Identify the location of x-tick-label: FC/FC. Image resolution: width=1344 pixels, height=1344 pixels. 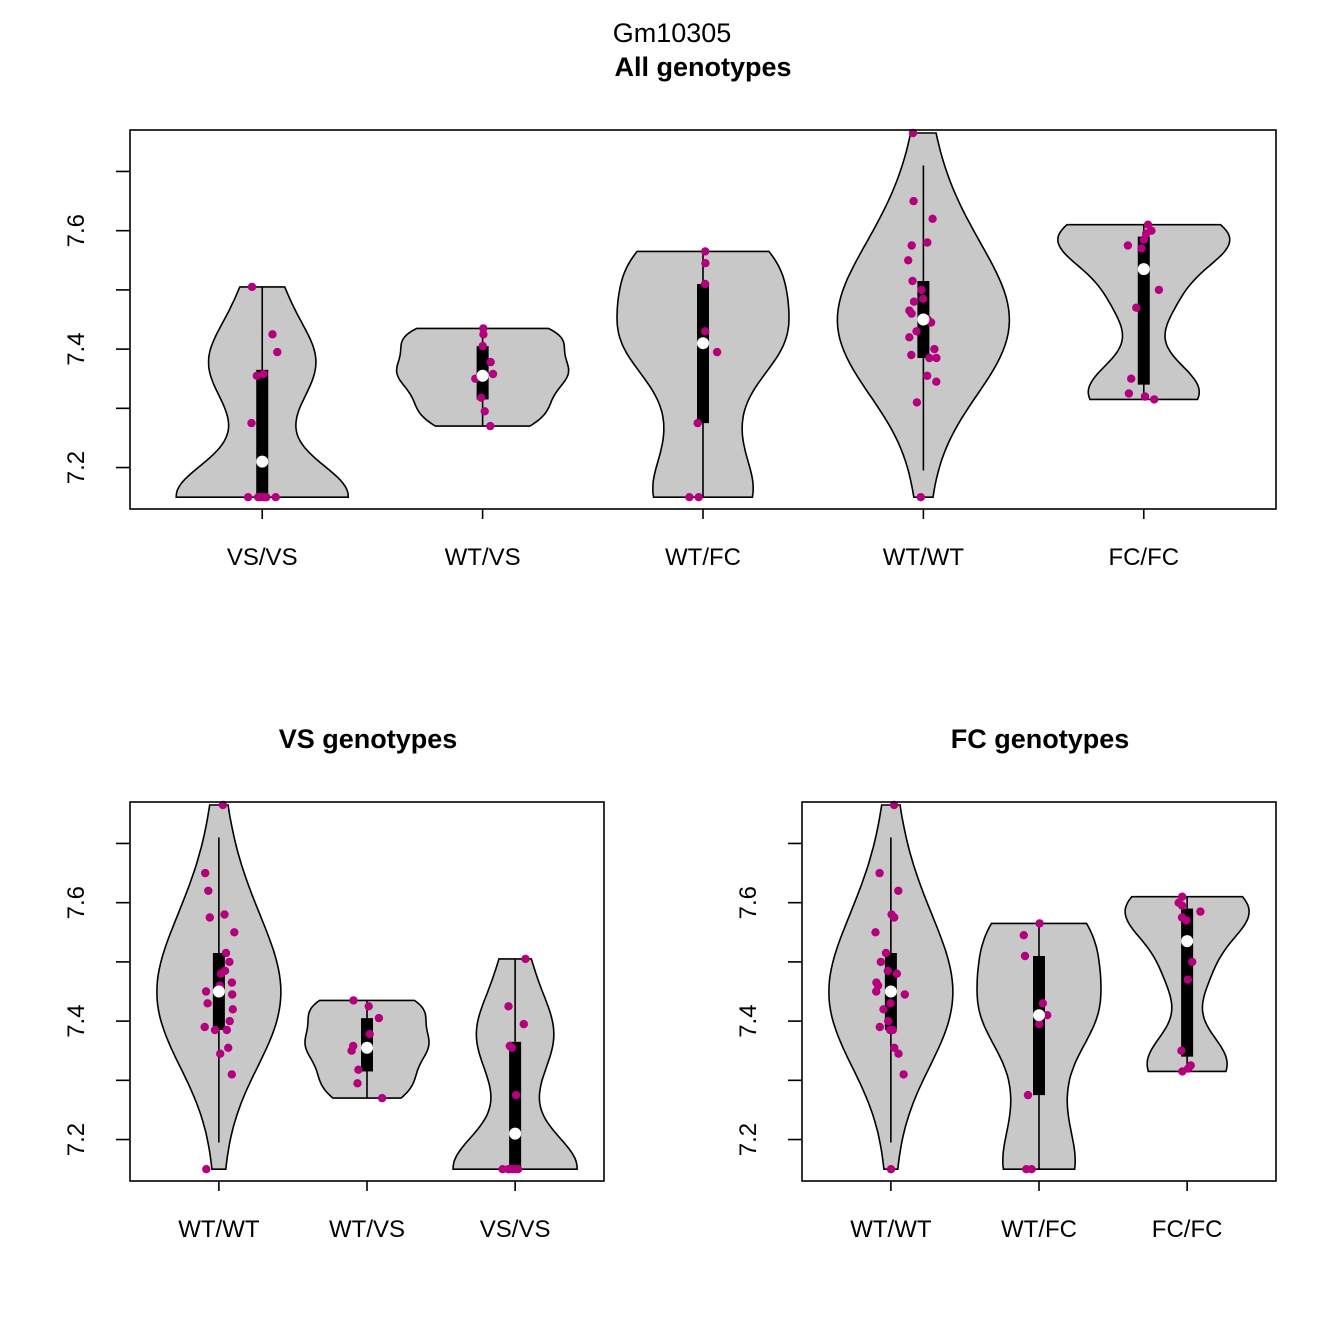
(1143, 557).